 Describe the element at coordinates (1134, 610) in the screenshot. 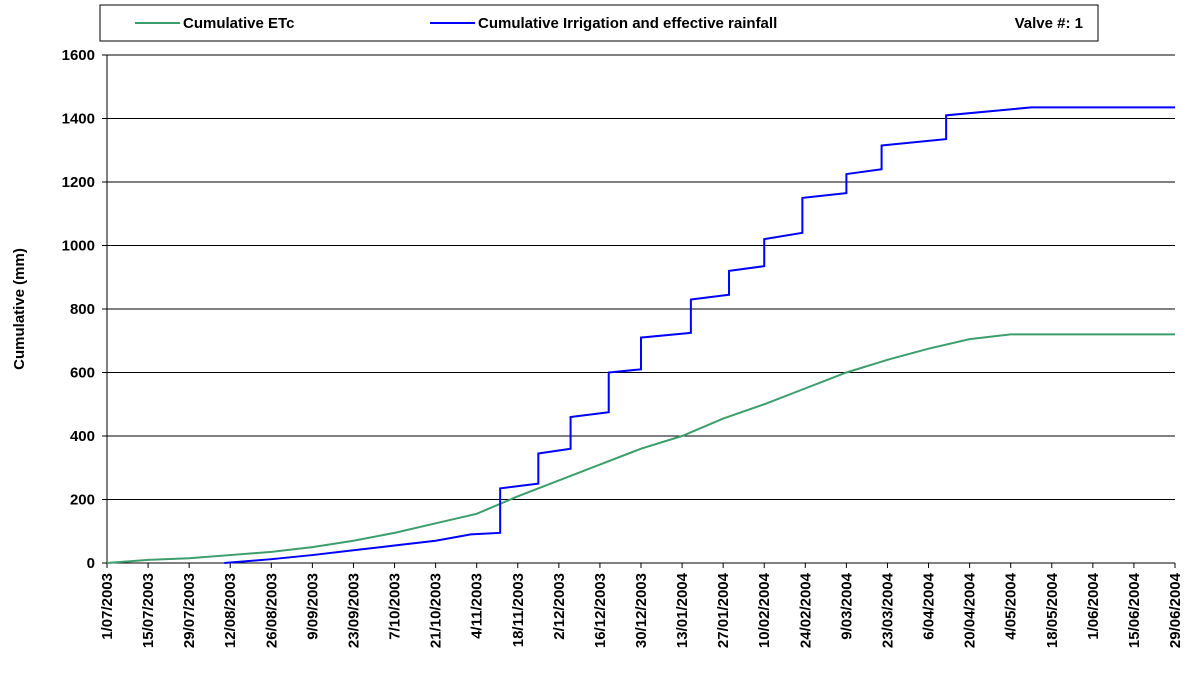

I see `x-tick-label: 15/06/2004` at that location.